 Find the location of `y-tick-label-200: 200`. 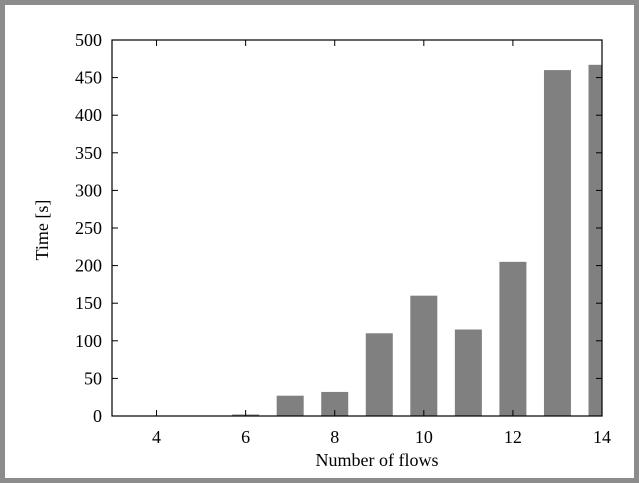

y-tick-label-200: 200 is located at coordinates (88, 266).